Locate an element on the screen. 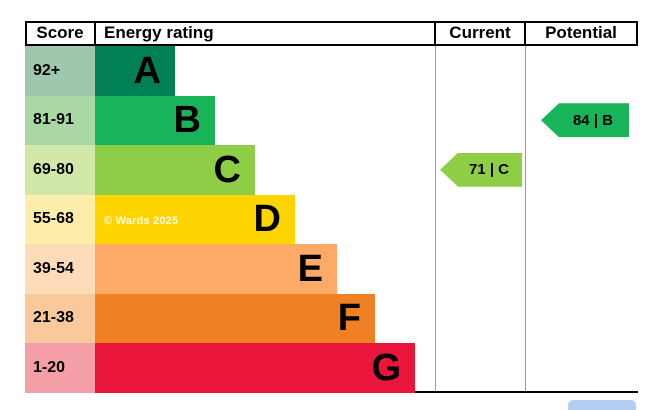 This screenshot has height=410, width=655. potential-column-header: Potential is located at coordinates (581, 32).